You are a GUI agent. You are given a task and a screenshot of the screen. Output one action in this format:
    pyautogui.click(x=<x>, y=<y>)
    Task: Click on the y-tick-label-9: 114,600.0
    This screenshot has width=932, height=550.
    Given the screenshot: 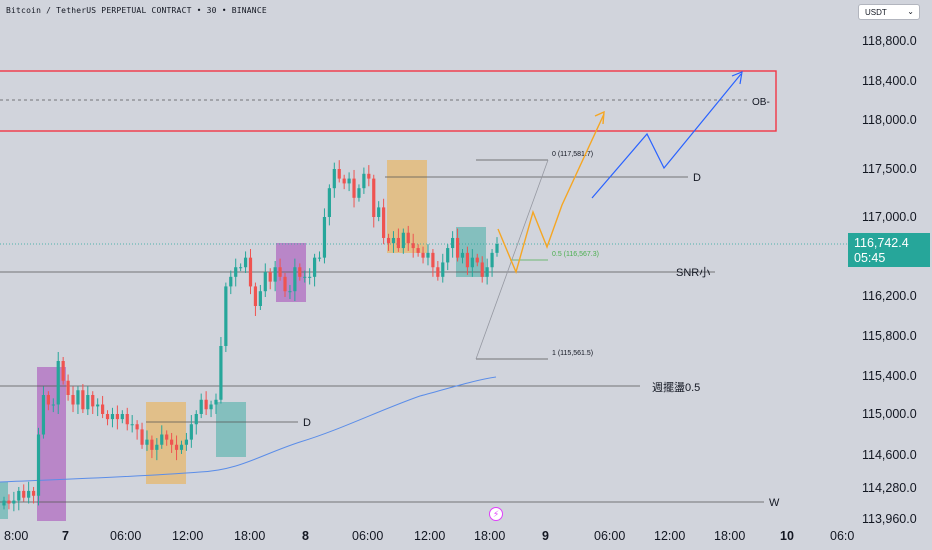 What is the action you would take?
    pyautogui.click(x=889, y=455)
    